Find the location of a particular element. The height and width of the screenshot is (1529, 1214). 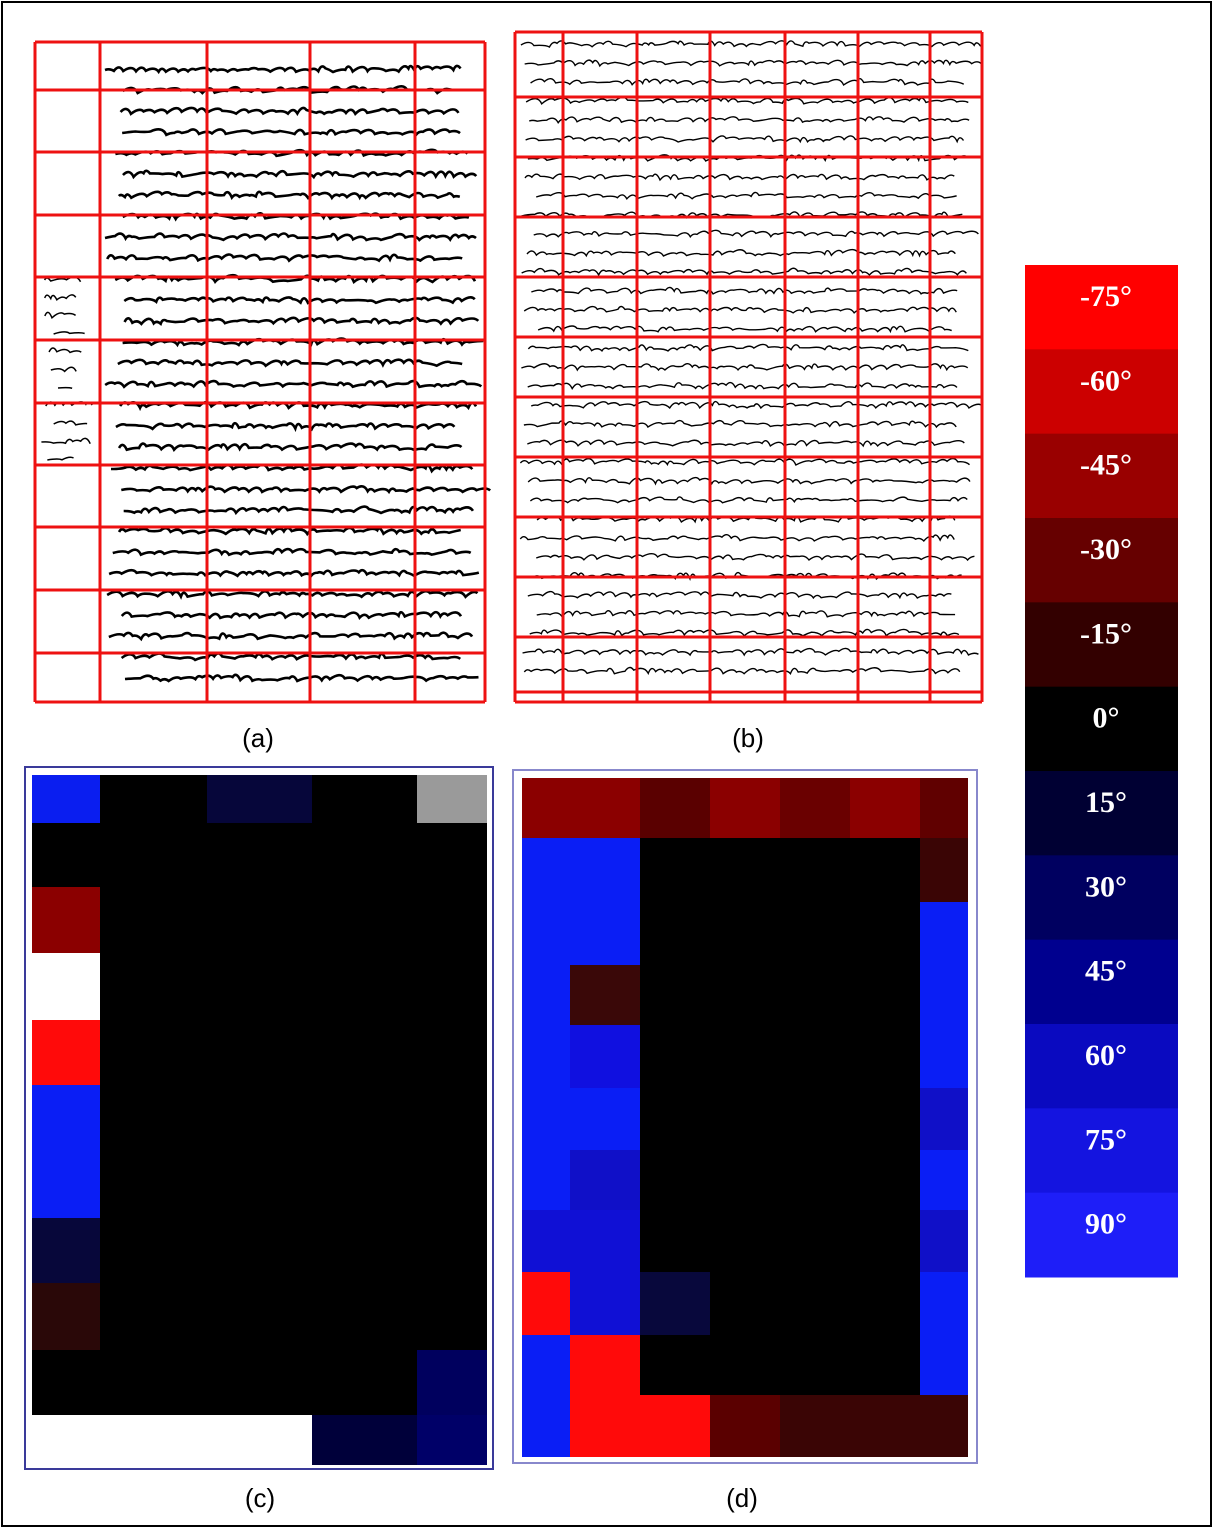

colorbar-label: -75° is located at coordinates (1106, 296).